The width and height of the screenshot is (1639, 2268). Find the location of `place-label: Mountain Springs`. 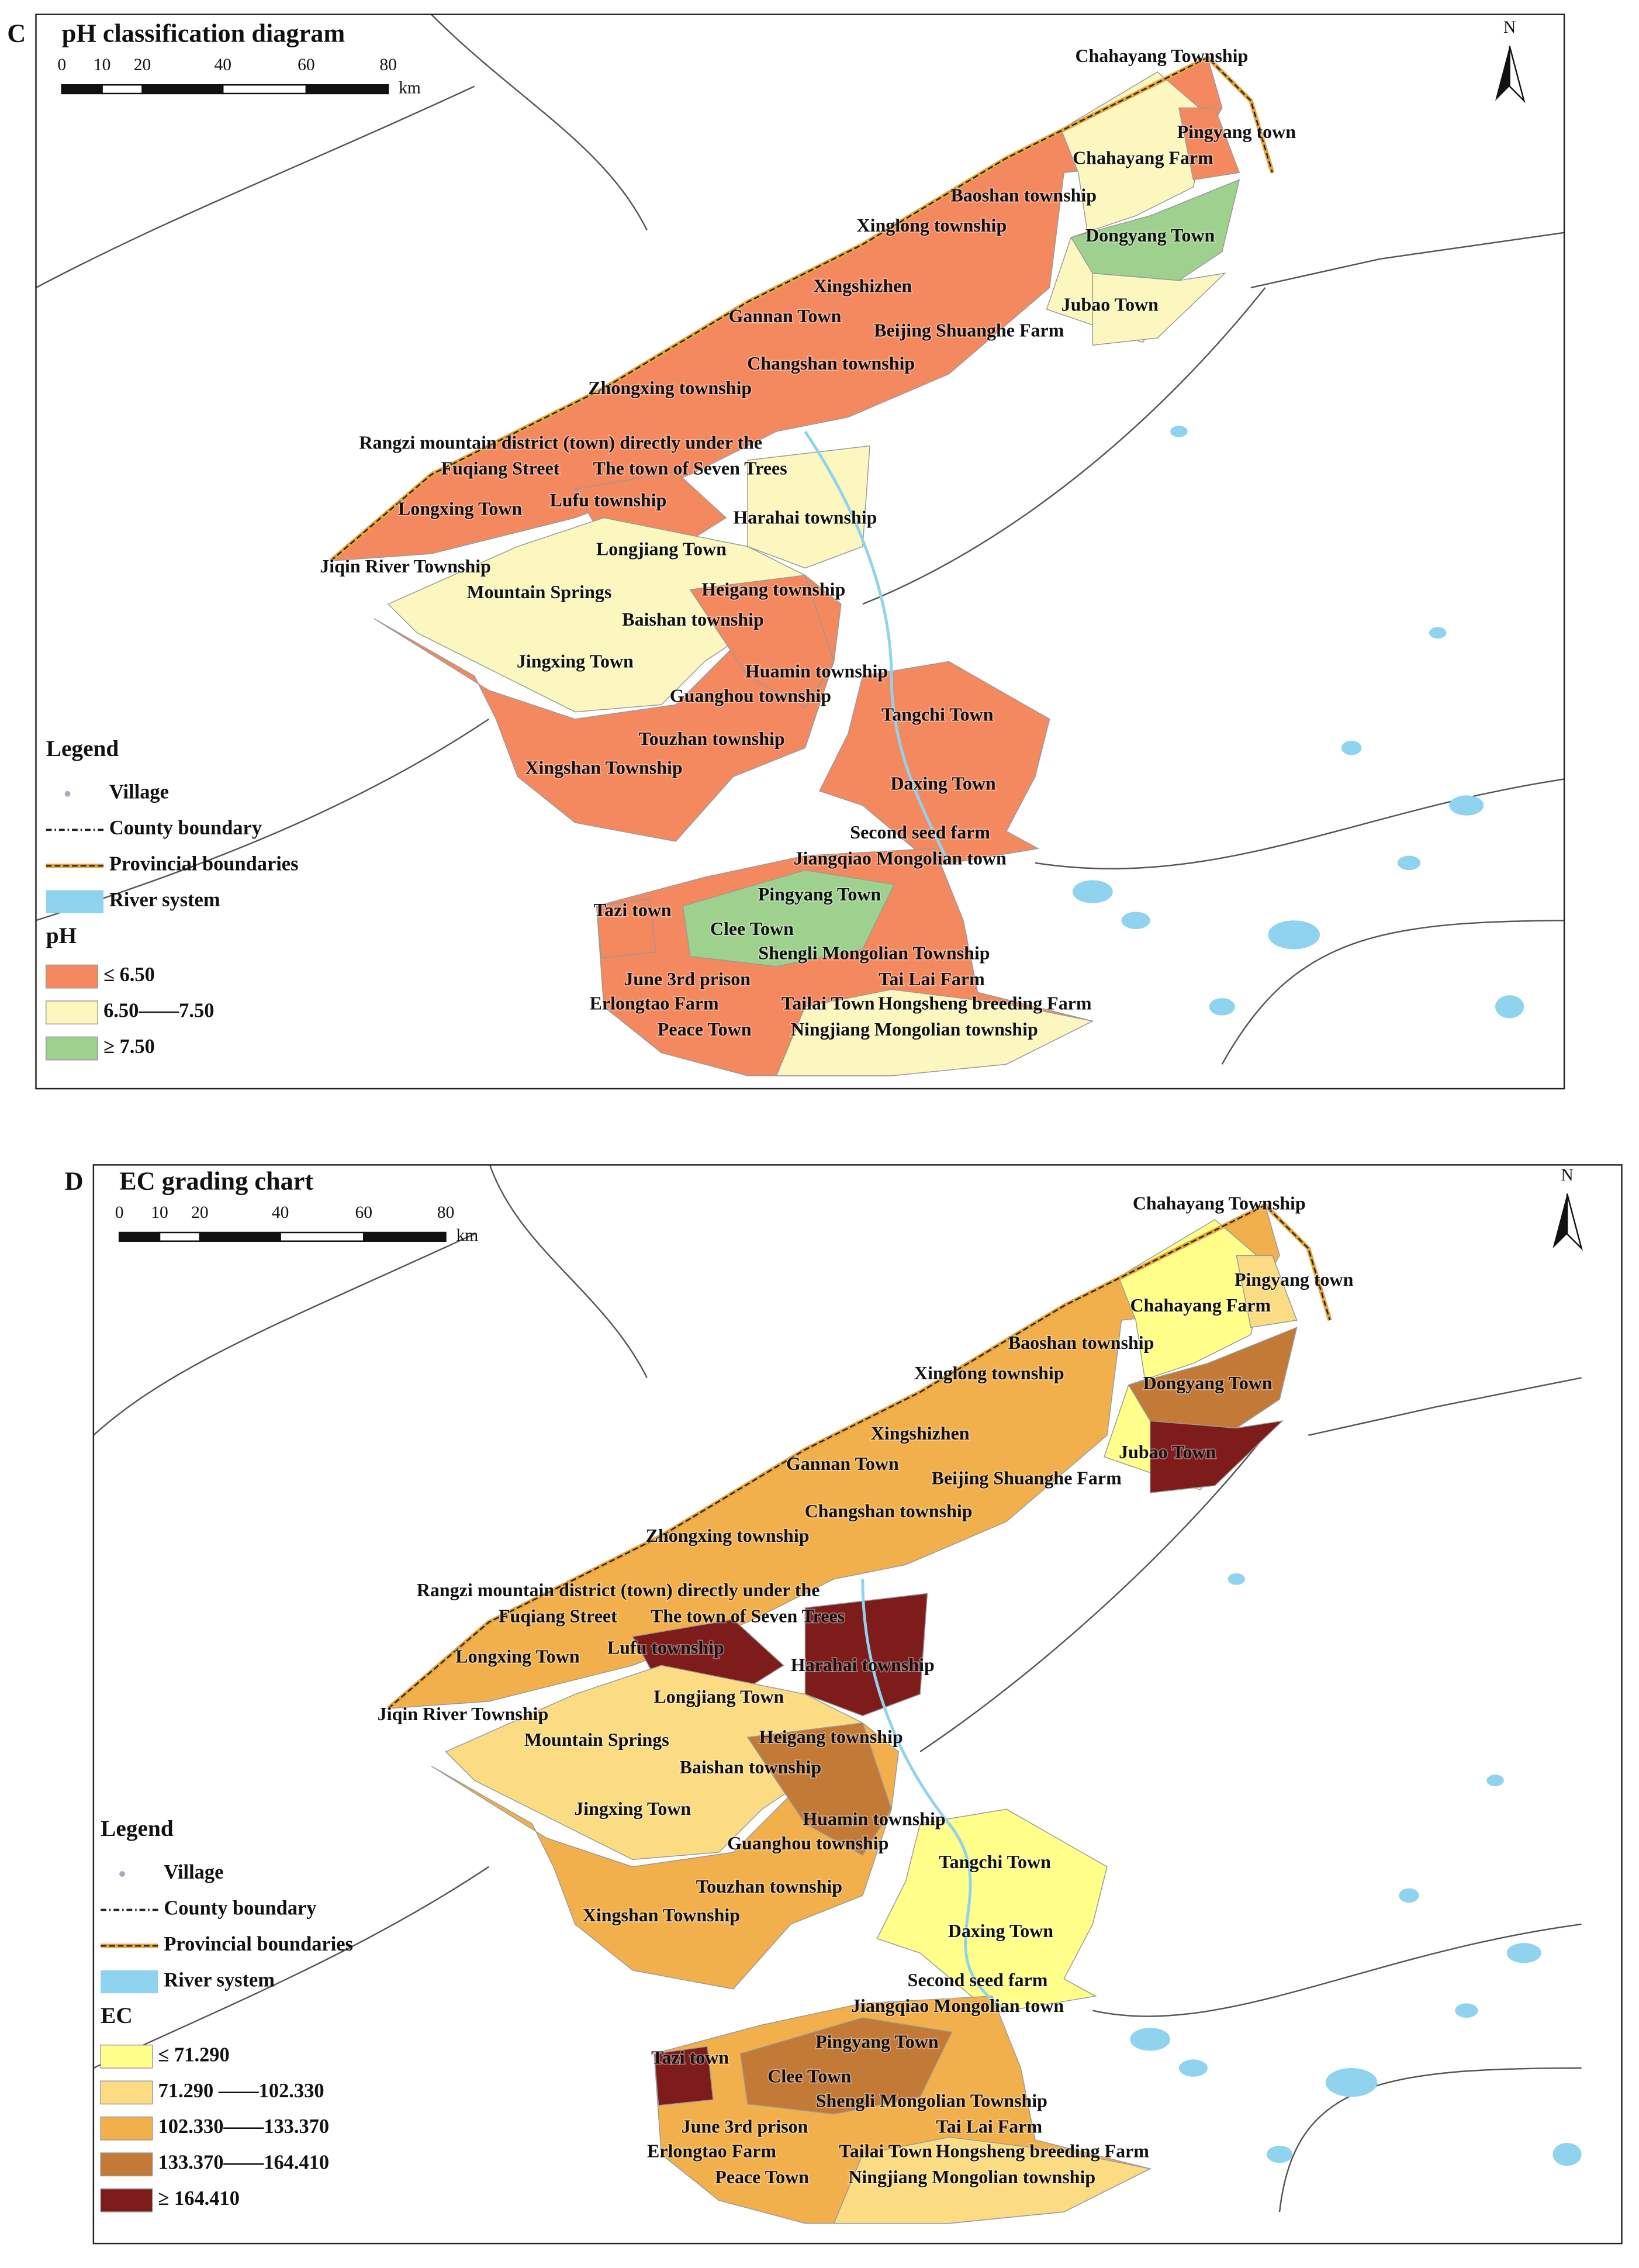

place-label: Mountain Springs is located at coordinates (596, 1740).